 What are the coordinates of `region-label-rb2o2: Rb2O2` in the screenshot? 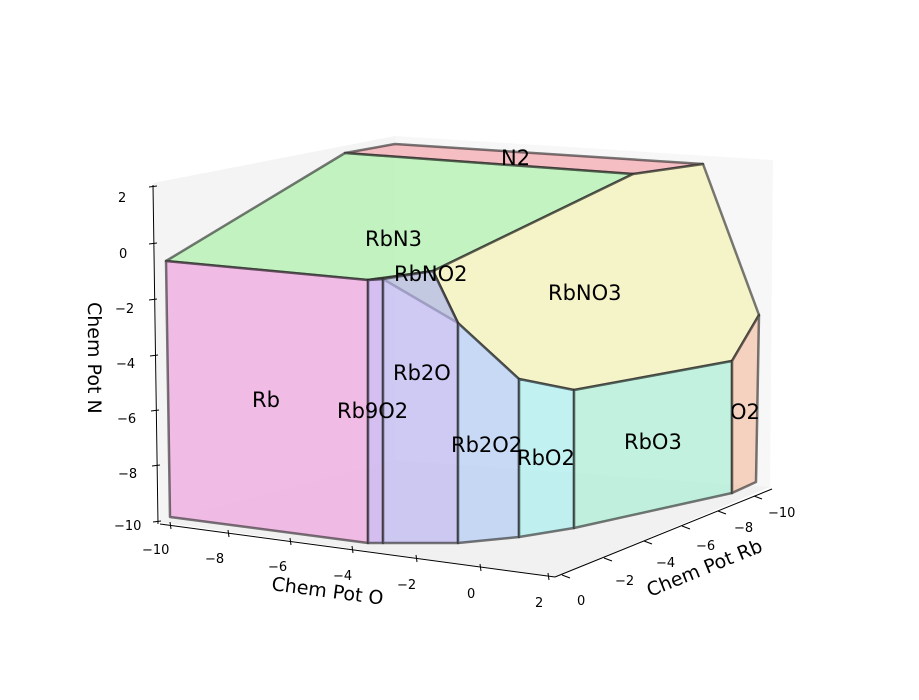 It's located at (486, 445).